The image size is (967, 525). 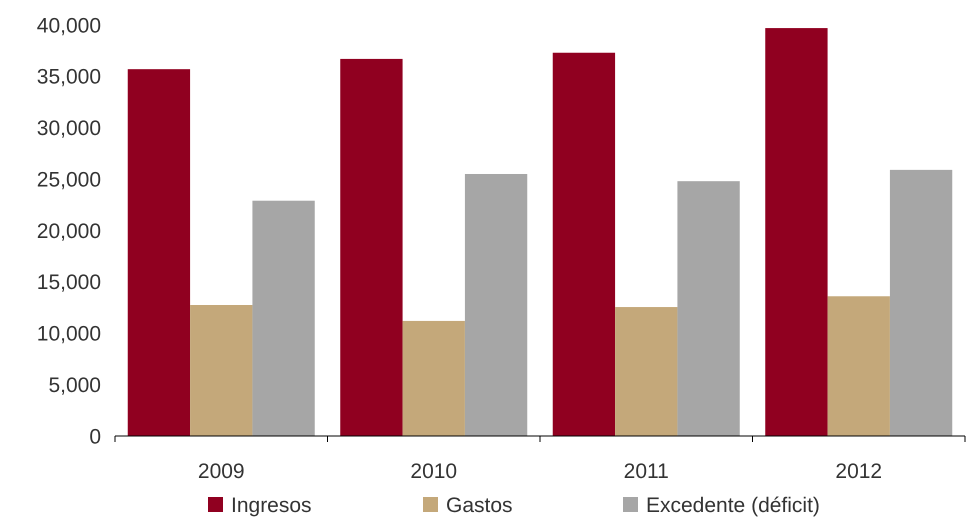 I want to click on y-tick-label: 15,000, so click(x=68, y=282).